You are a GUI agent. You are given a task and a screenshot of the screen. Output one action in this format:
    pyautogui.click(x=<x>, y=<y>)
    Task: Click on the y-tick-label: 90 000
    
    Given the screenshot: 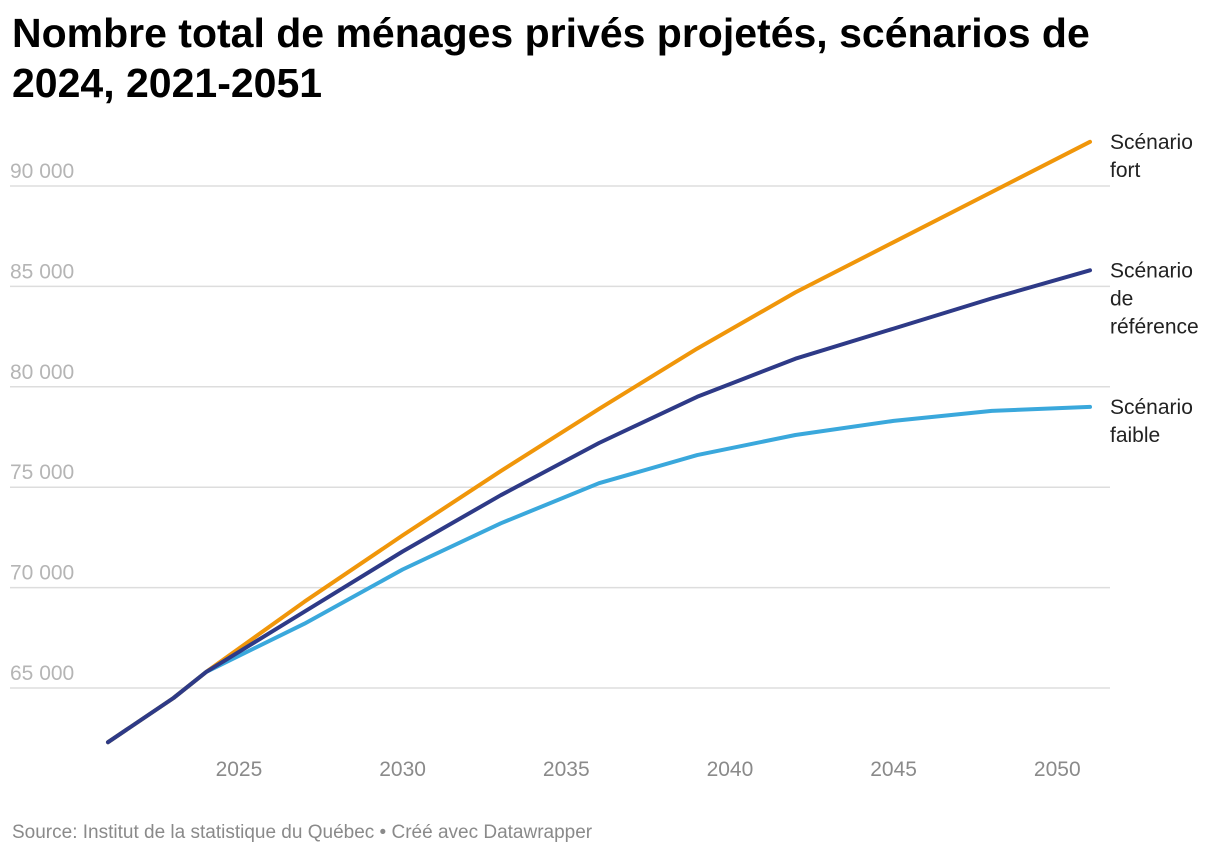 What is the action you would take?
    pyautogui.click(x=42, y=171)
    